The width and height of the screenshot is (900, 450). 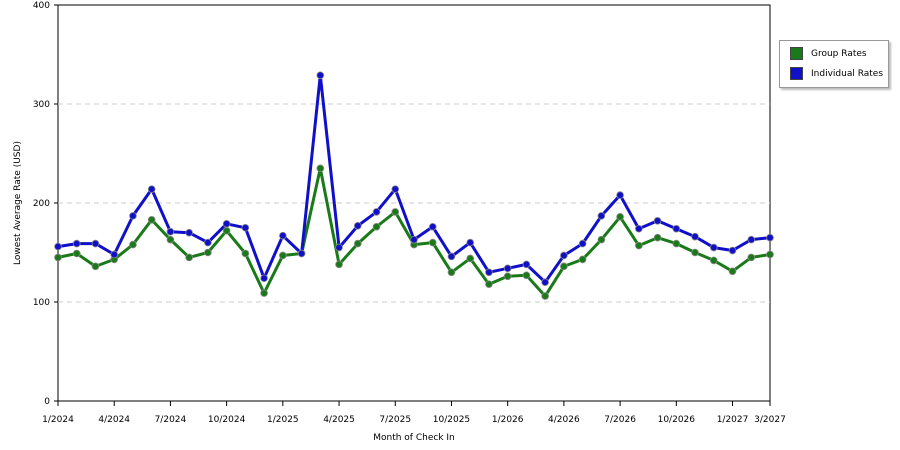 I want to click on legend-item-group-rates: Group Rates, so click(x=828, y=54).